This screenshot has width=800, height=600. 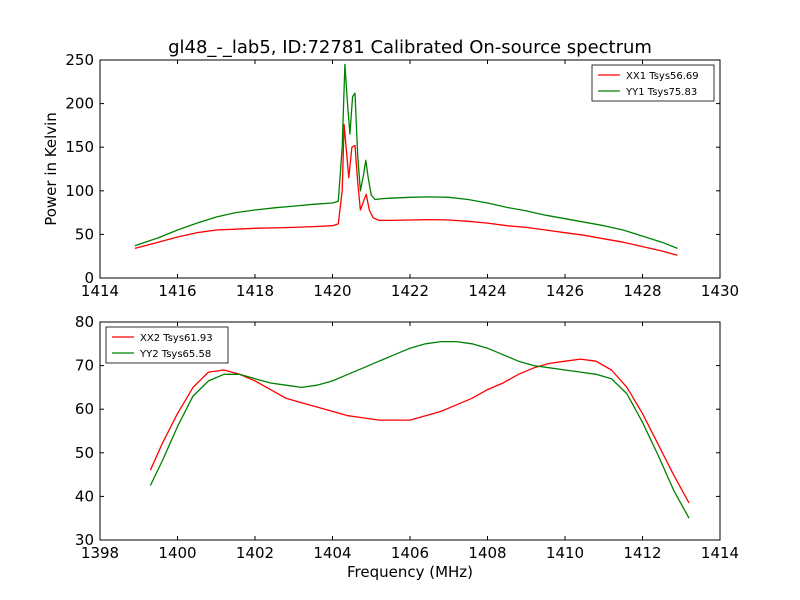 What do you see at coordinates (84, 366) in the screenshot?
I see `y-tick-label: 70` at bounding box center [84, 366].